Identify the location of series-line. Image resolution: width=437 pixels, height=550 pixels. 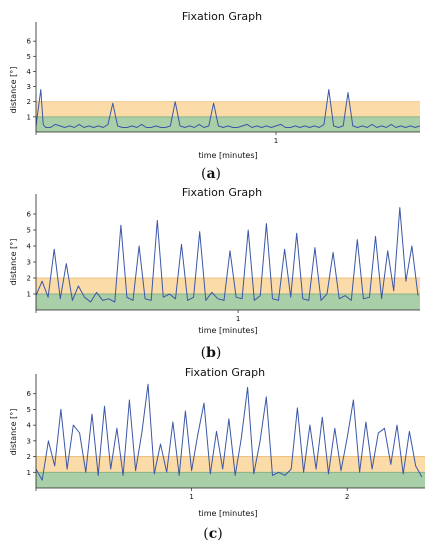
(228, 108).